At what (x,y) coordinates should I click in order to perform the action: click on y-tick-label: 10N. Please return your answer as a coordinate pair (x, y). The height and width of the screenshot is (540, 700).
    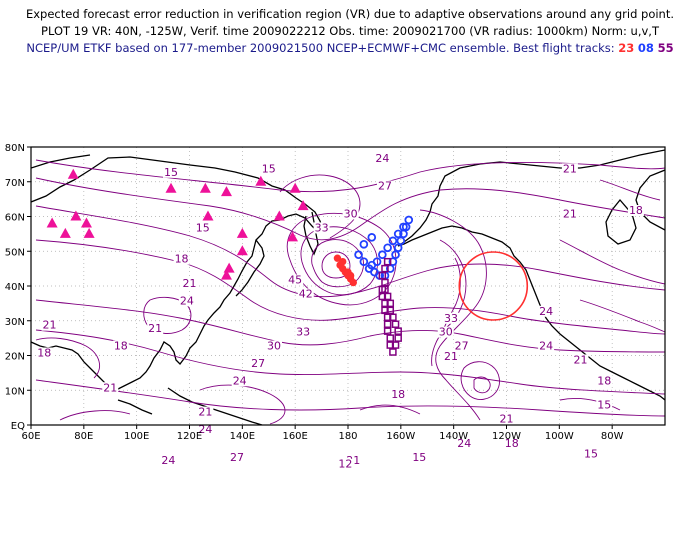
    Looking at the image, I should click on (15, 391).